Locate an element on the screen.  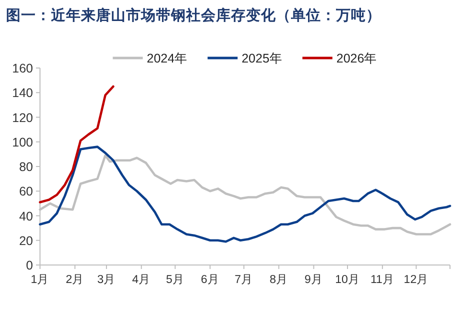
y-tick-label: 40 is located at coordinates (26, 216).